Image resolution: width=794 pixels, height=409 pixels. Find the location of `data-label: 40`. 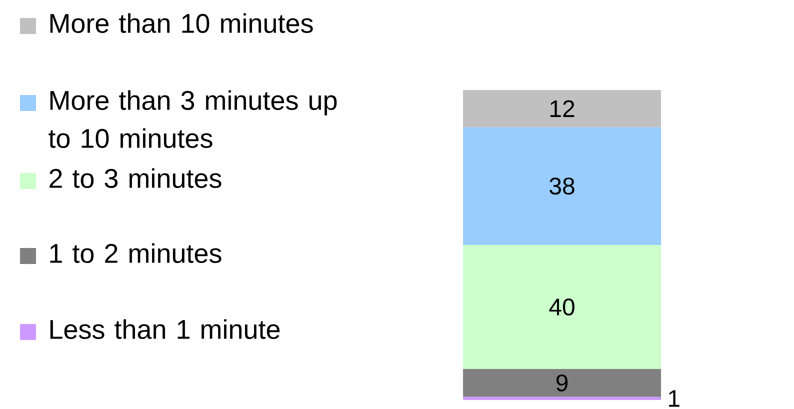

data-label: 40 is located at coordinates (561, 307).